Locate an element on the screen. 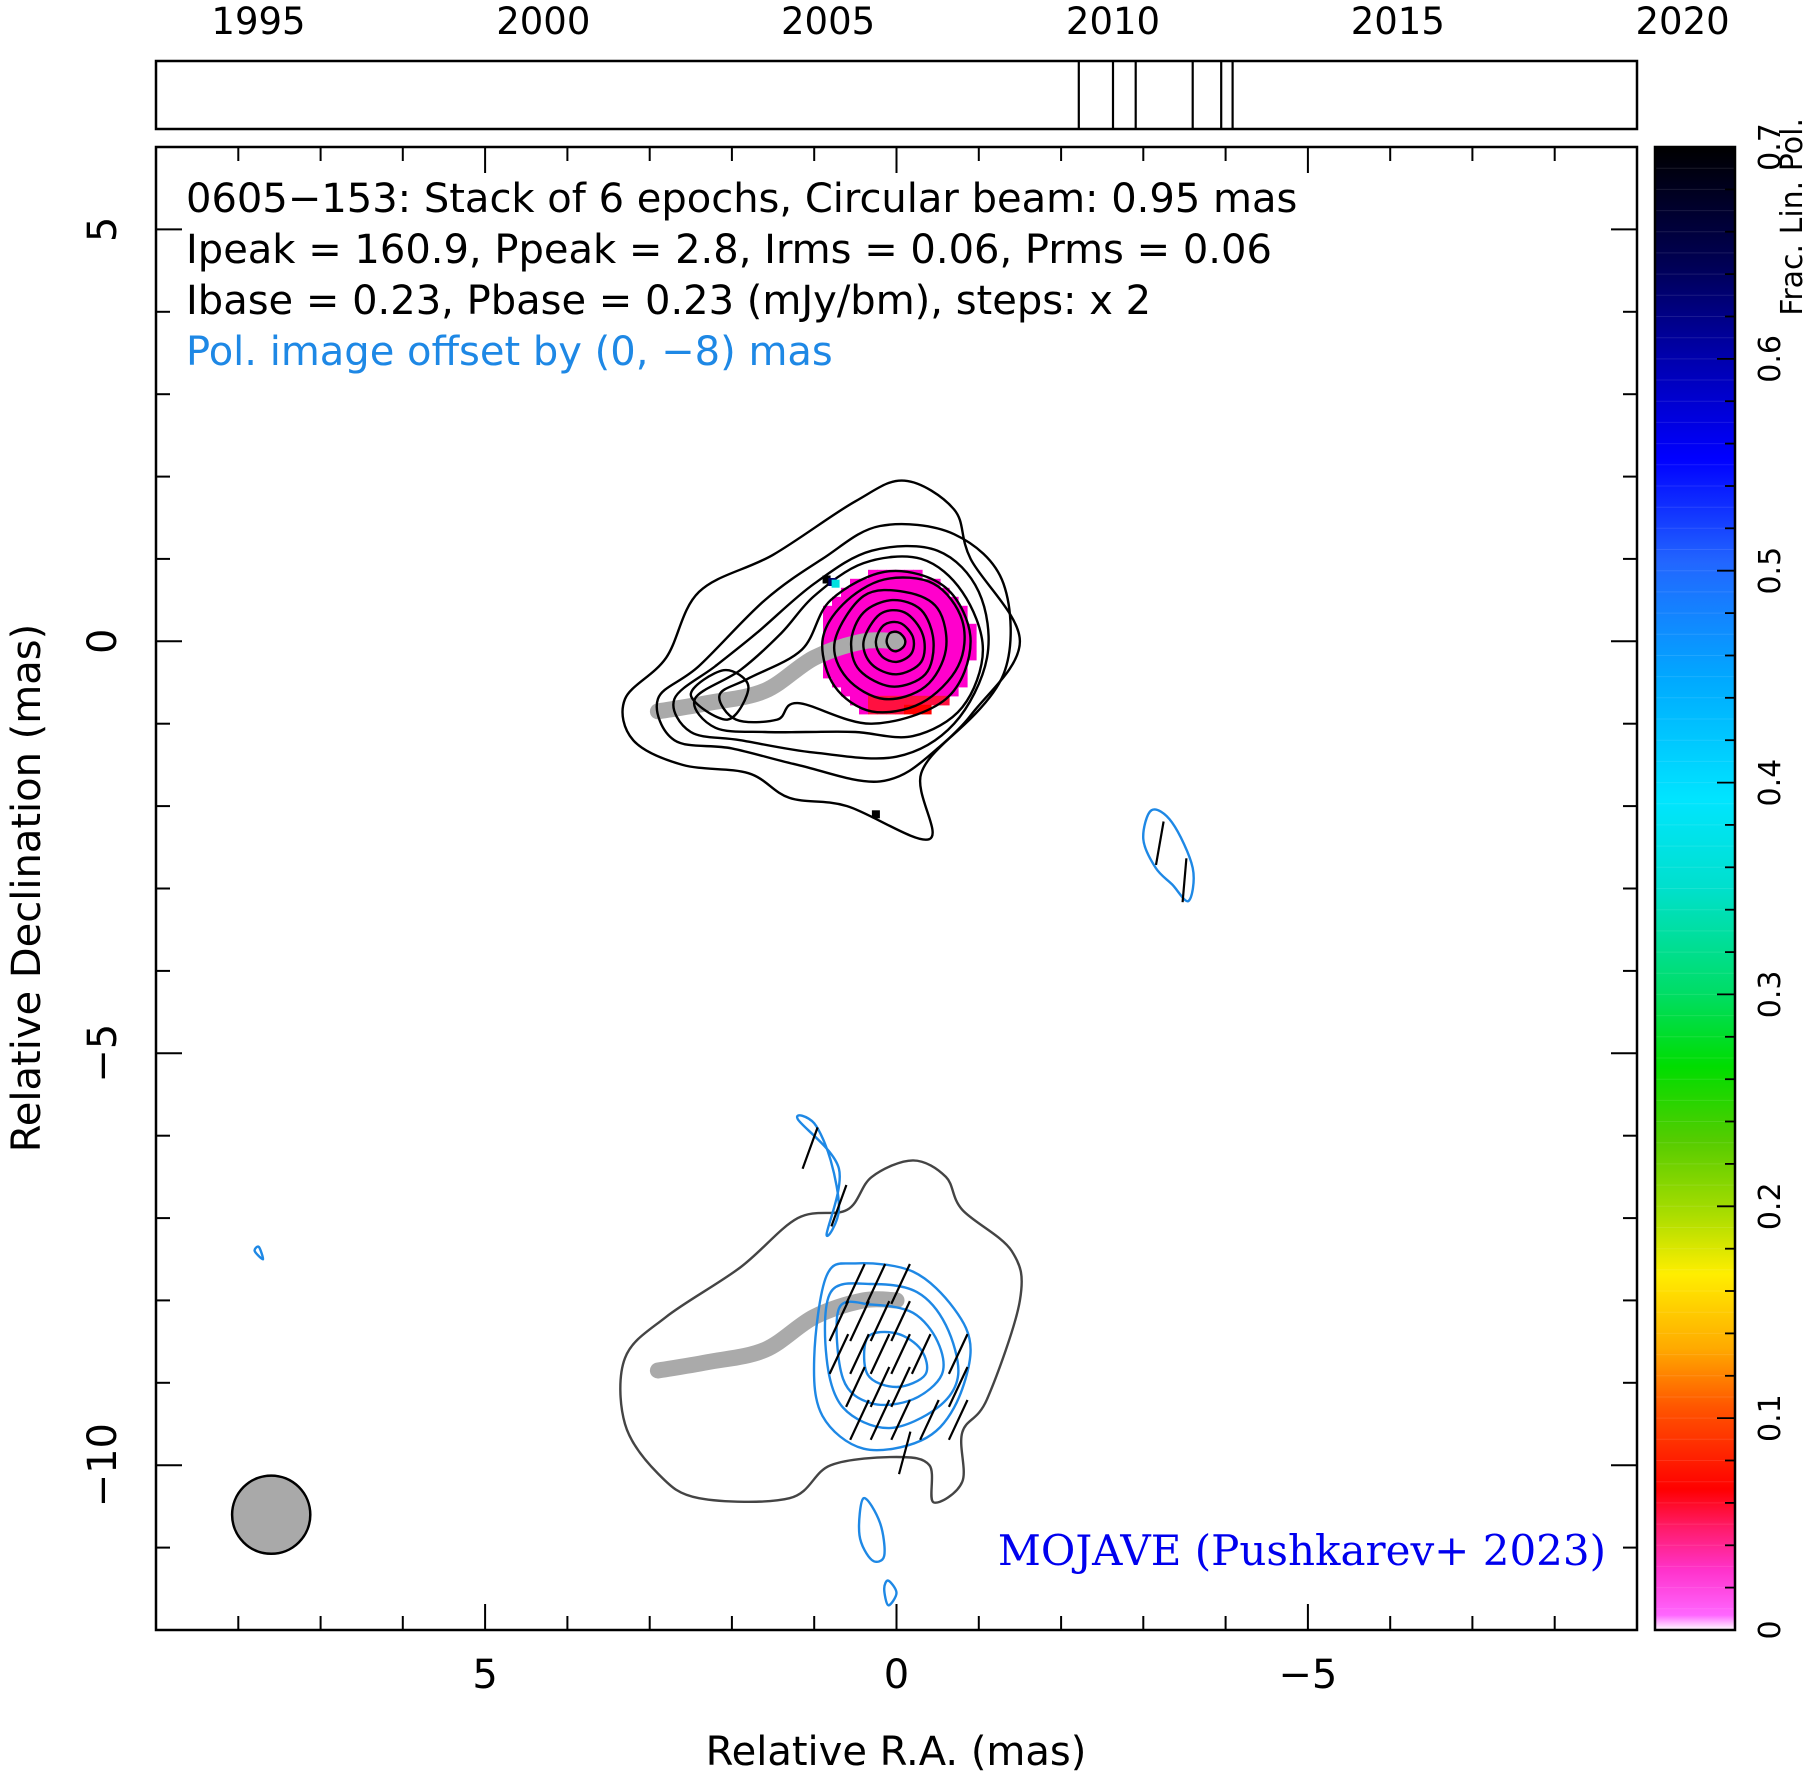  offset-intensity-contour is located at coordinates (821, 1331).